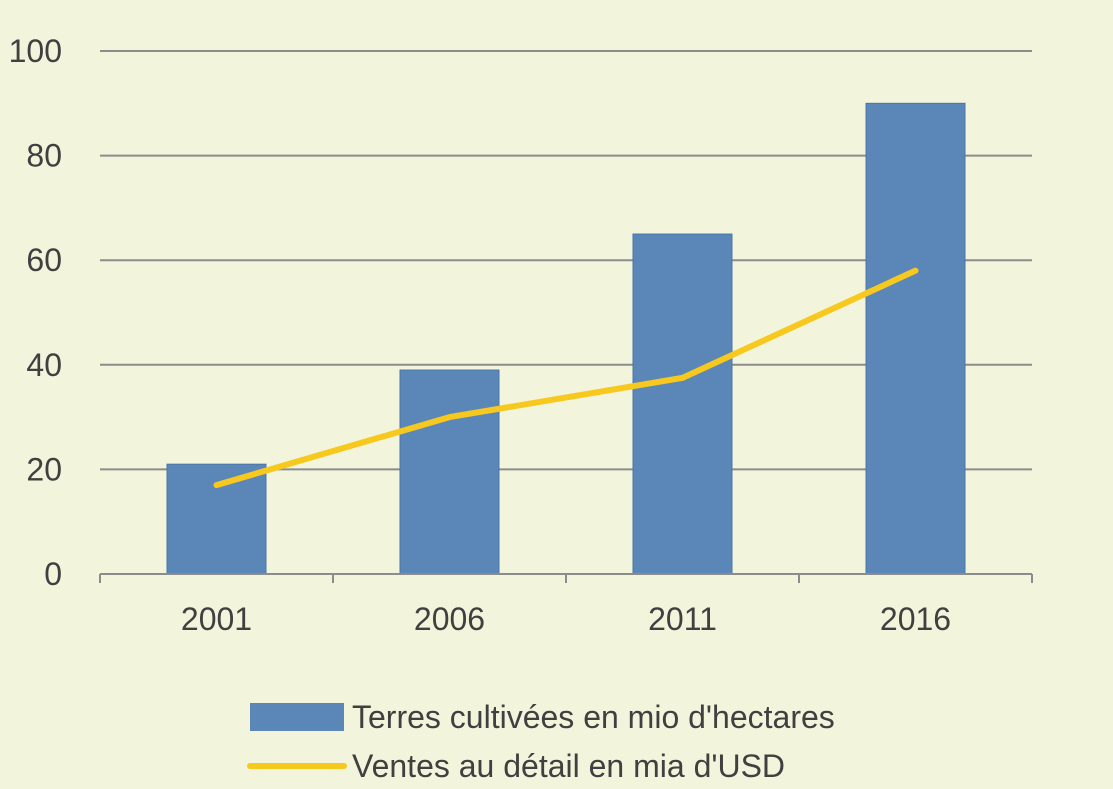  Describe the element at coordinates (44, 260) in the screenshot. I see `y-tick-label-60: 60` at that location.